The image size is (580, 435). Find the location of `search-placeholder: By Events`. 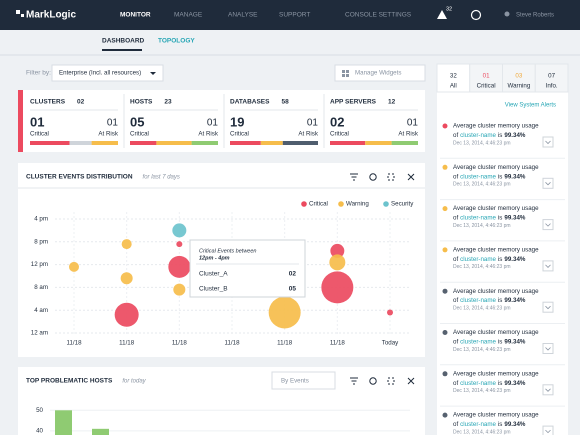

search-placeholder: By Events is located at coordinates (295, 381).